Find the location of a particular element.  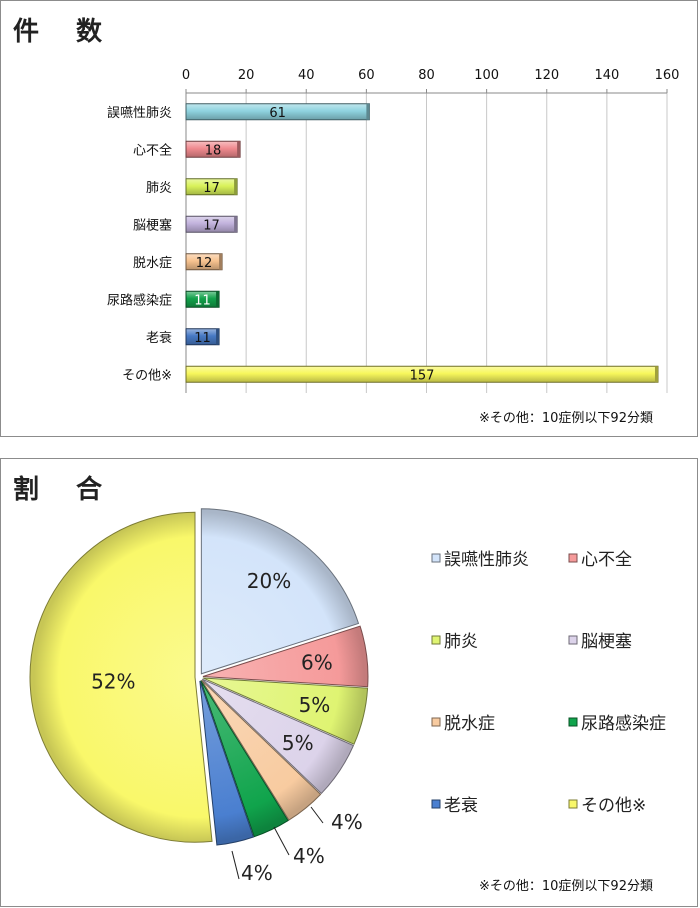

pie-percent-label: 6% is located at coordinates (317, 662).